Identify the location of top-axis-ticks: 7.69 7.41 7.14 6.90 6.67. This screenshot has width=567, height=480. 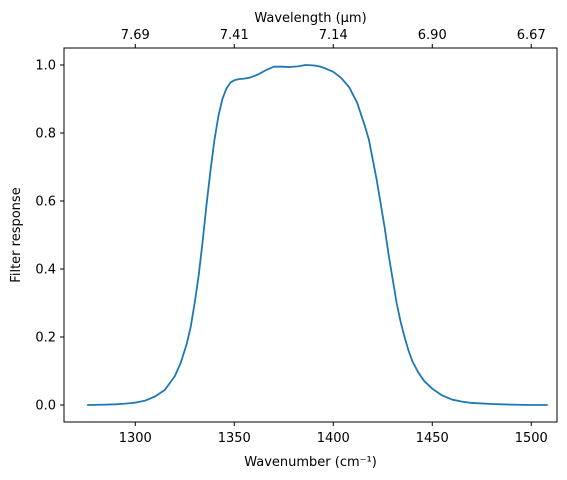
(333, 38).